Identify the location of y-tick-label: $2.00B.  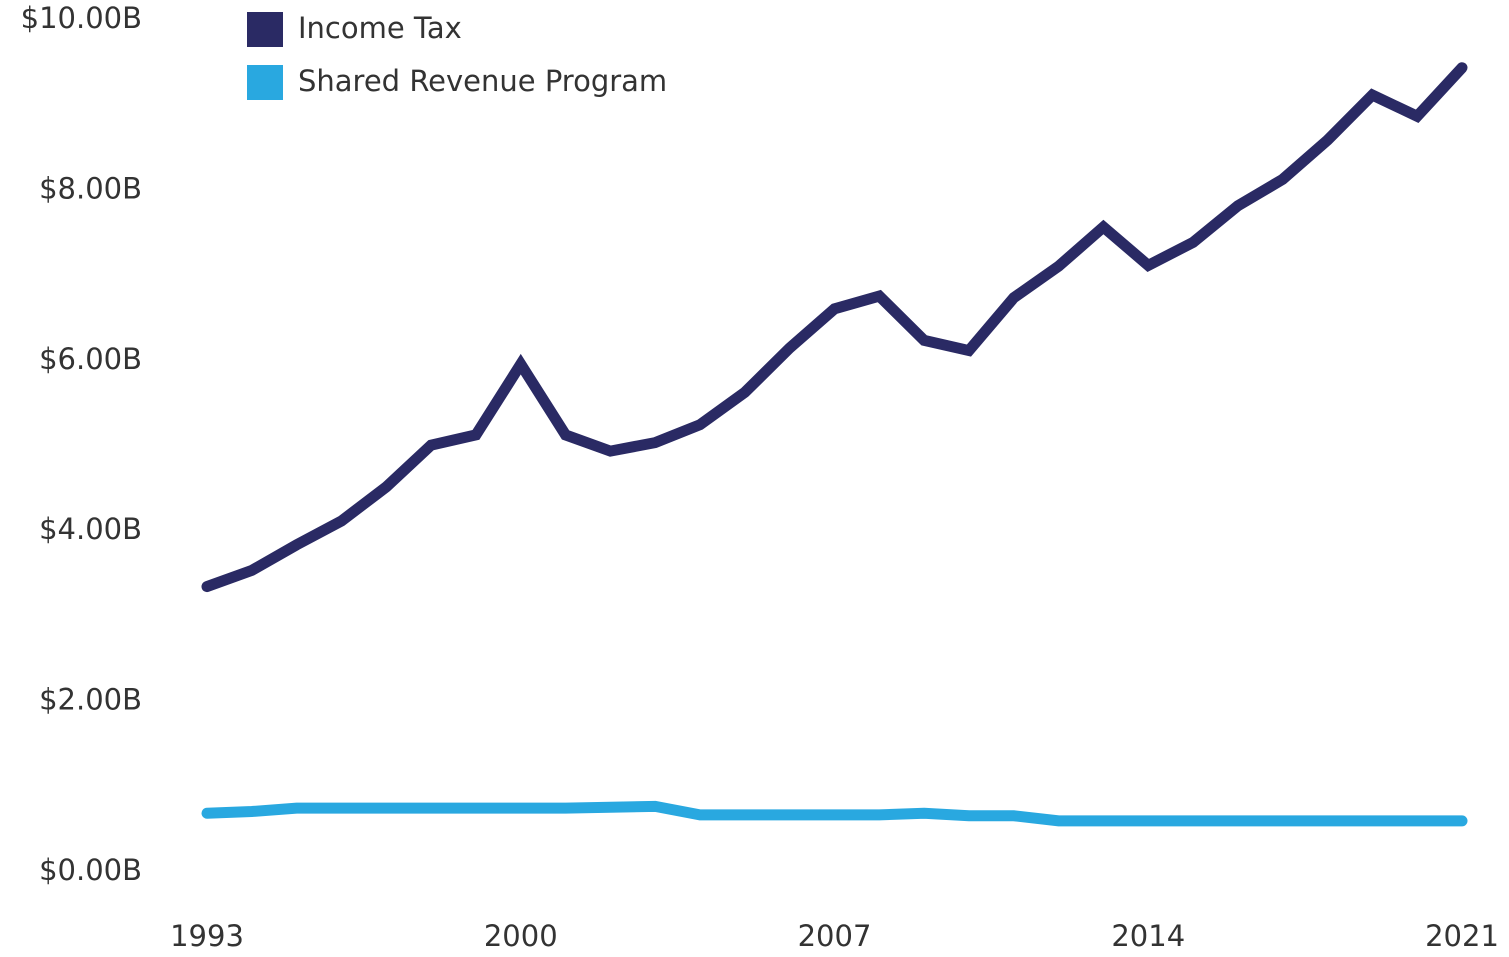
(90, 700).